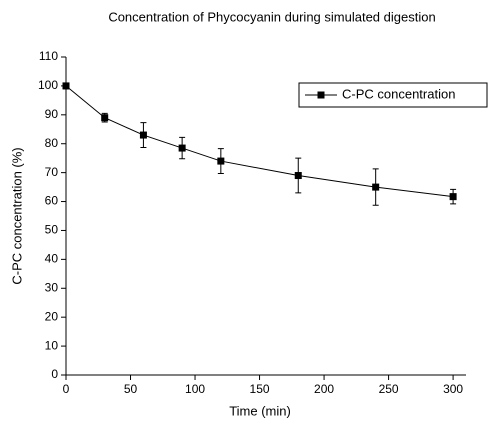  I want to click on y-tick-label: 90, so click(52, 114).